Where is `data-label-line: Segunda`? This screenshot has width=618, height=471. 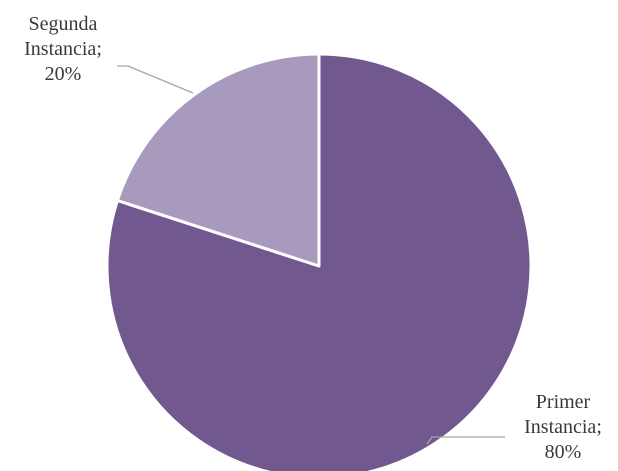
data-label-line: Segunda is located at coordinates (63, 24).